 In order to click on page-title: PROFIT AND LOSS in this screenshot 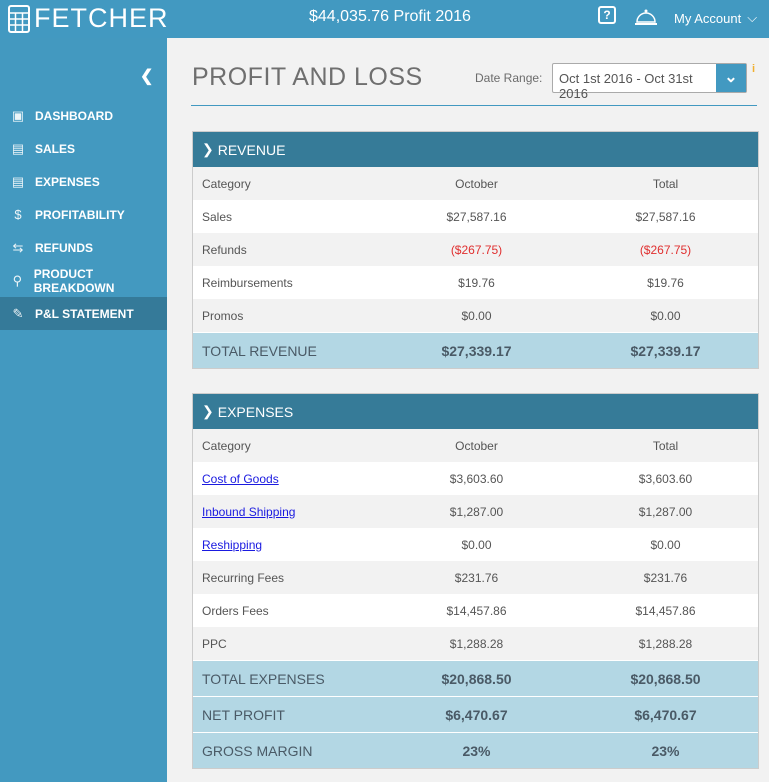, I will do `click(307, 77)`.